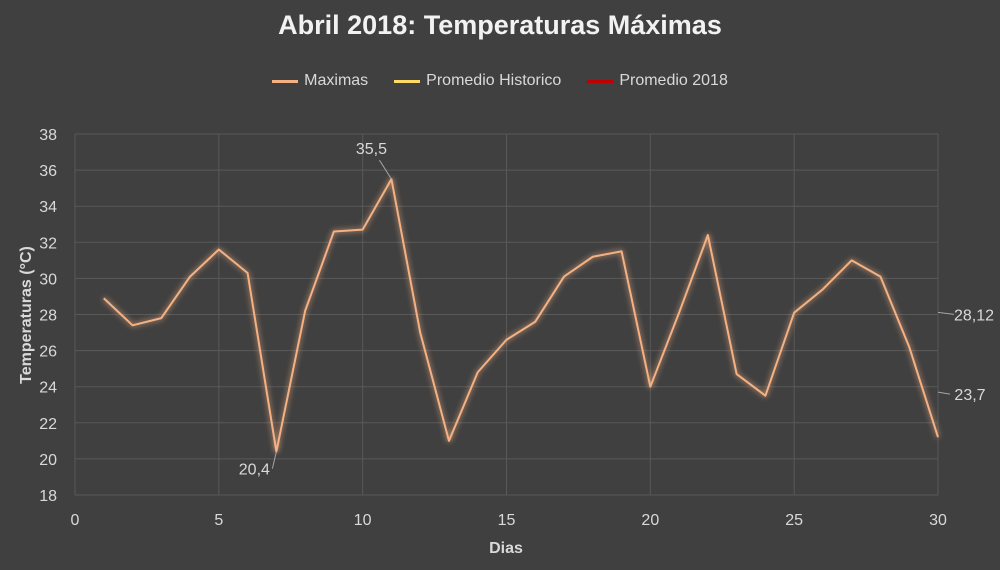 The width and height of the screenshot is (1000, 570). What do you see at coordinates (407, 81) in the screenshot?
I see `legend-swatch-promedio-historico` at bounding box center [407, 81].